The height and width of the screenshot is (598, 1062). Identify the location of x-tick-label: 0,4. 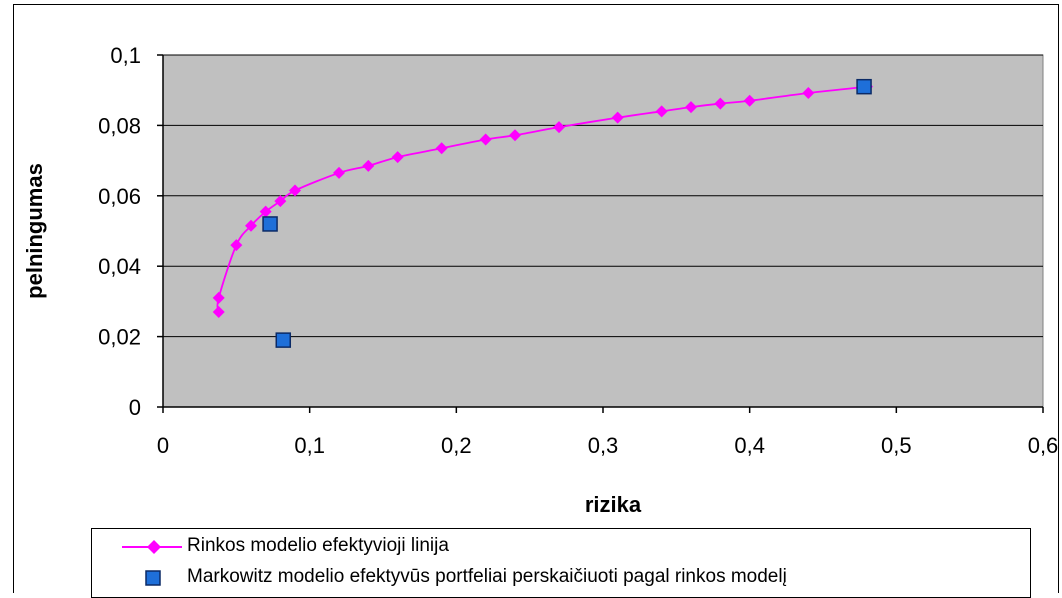
(749, 445).